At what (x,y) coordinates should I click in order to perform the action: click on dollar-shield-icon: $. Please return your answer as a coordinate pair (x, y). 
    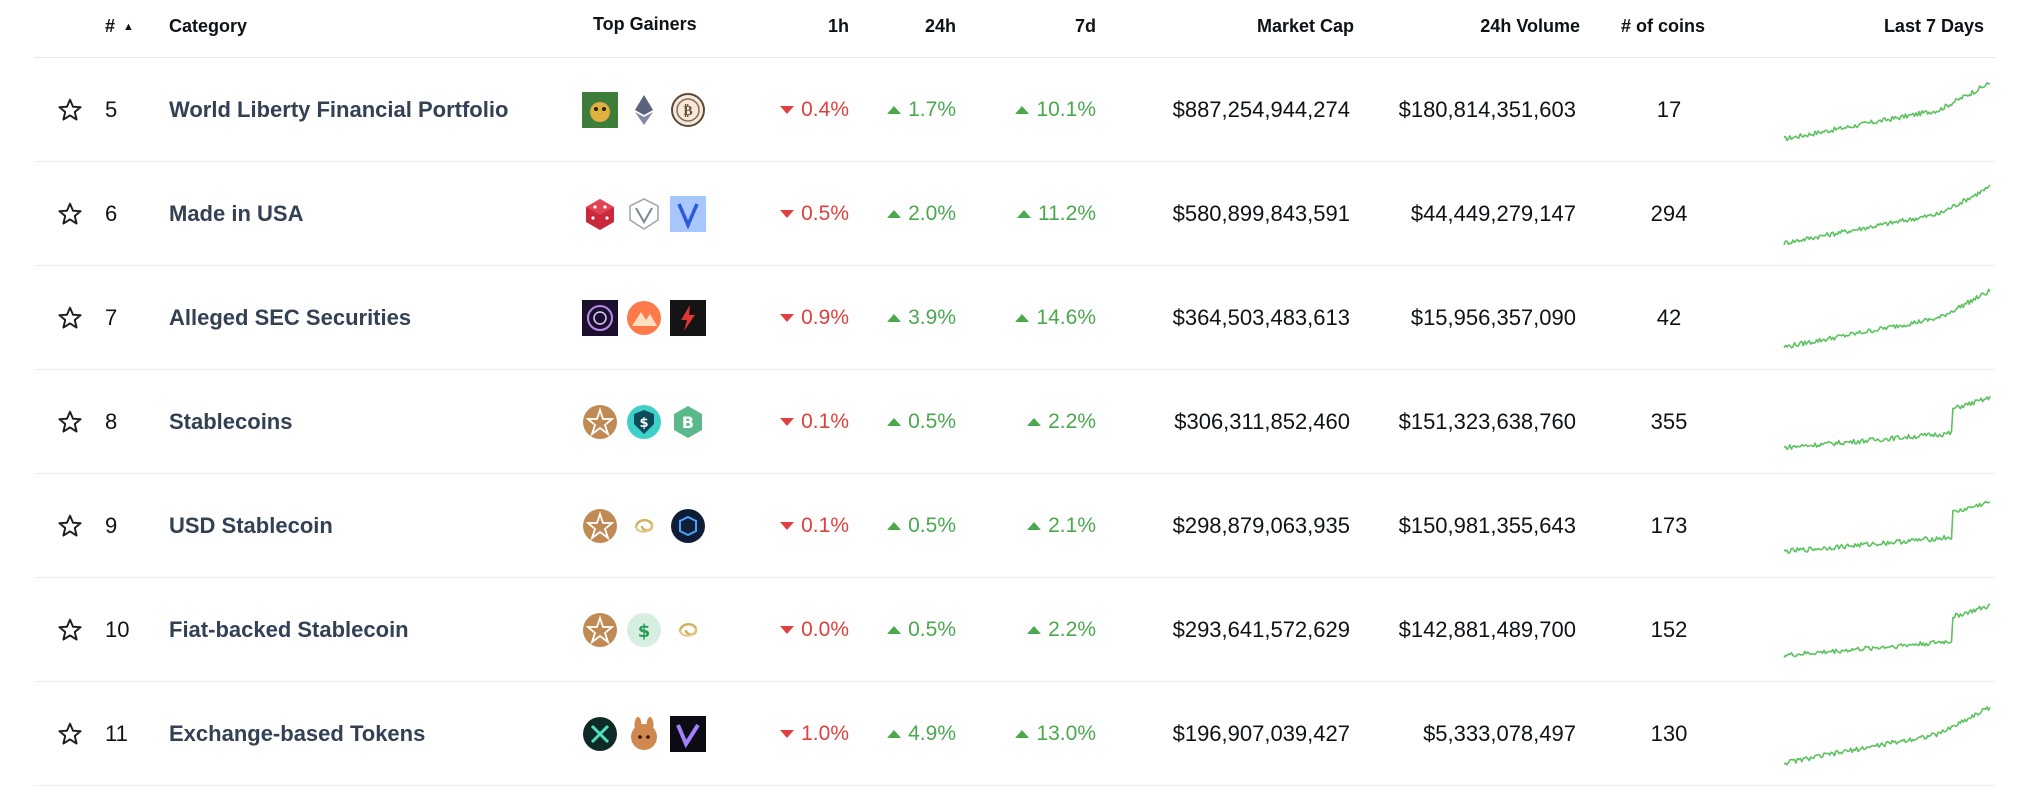
    Looking at the image, I should click on (644, 422).